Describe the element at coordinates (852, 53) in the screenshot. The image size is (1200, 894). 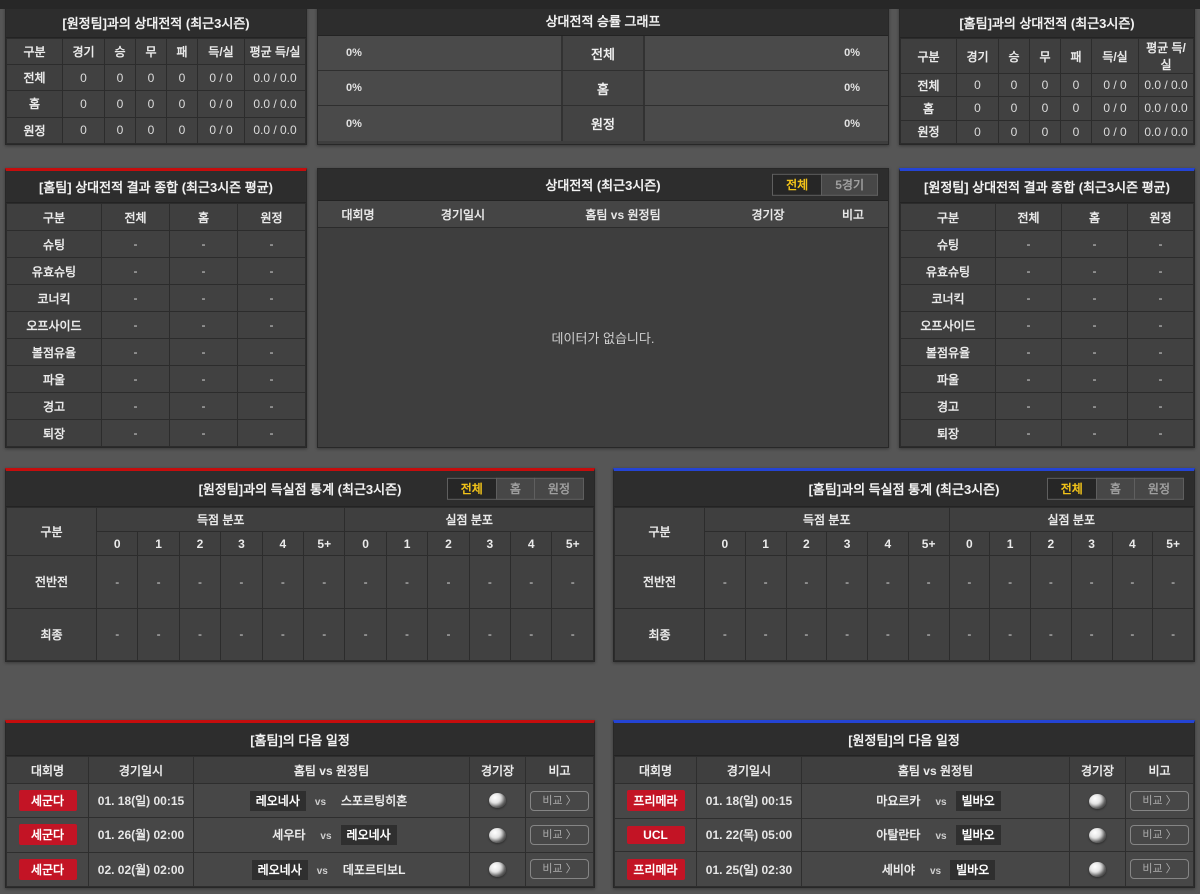
I see `away-winrate-value: 0%` at that location.